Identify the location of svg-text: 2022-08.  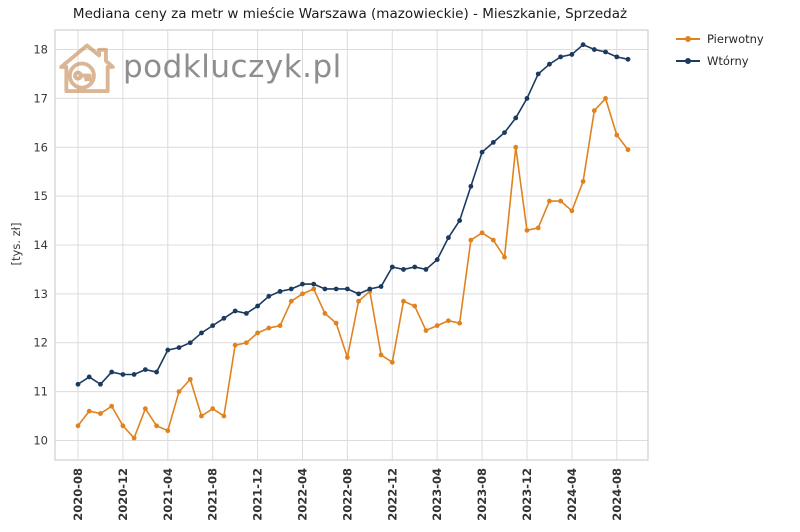
(347, 494).